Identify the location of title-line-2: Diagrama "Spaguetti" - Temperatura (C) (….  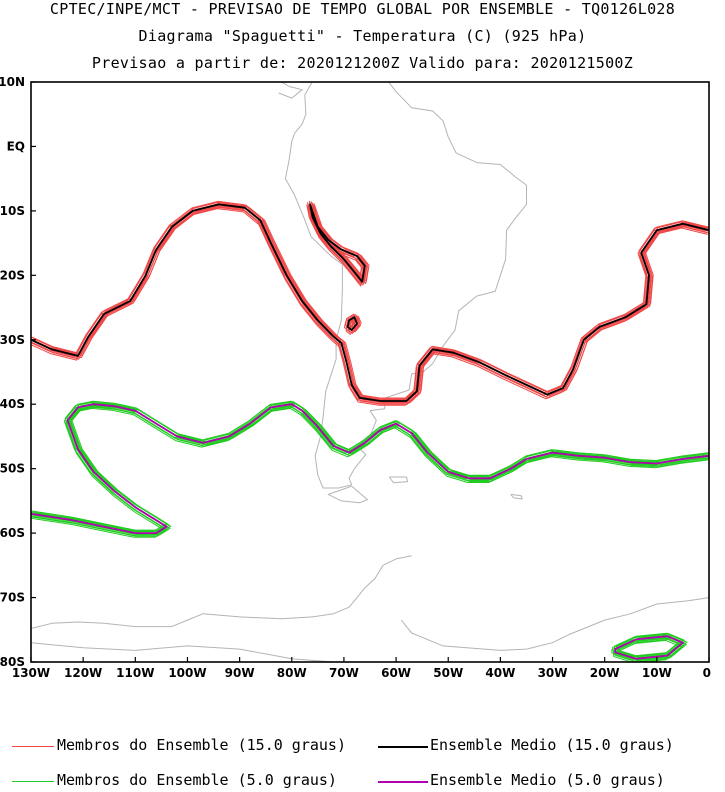
(362, 36).